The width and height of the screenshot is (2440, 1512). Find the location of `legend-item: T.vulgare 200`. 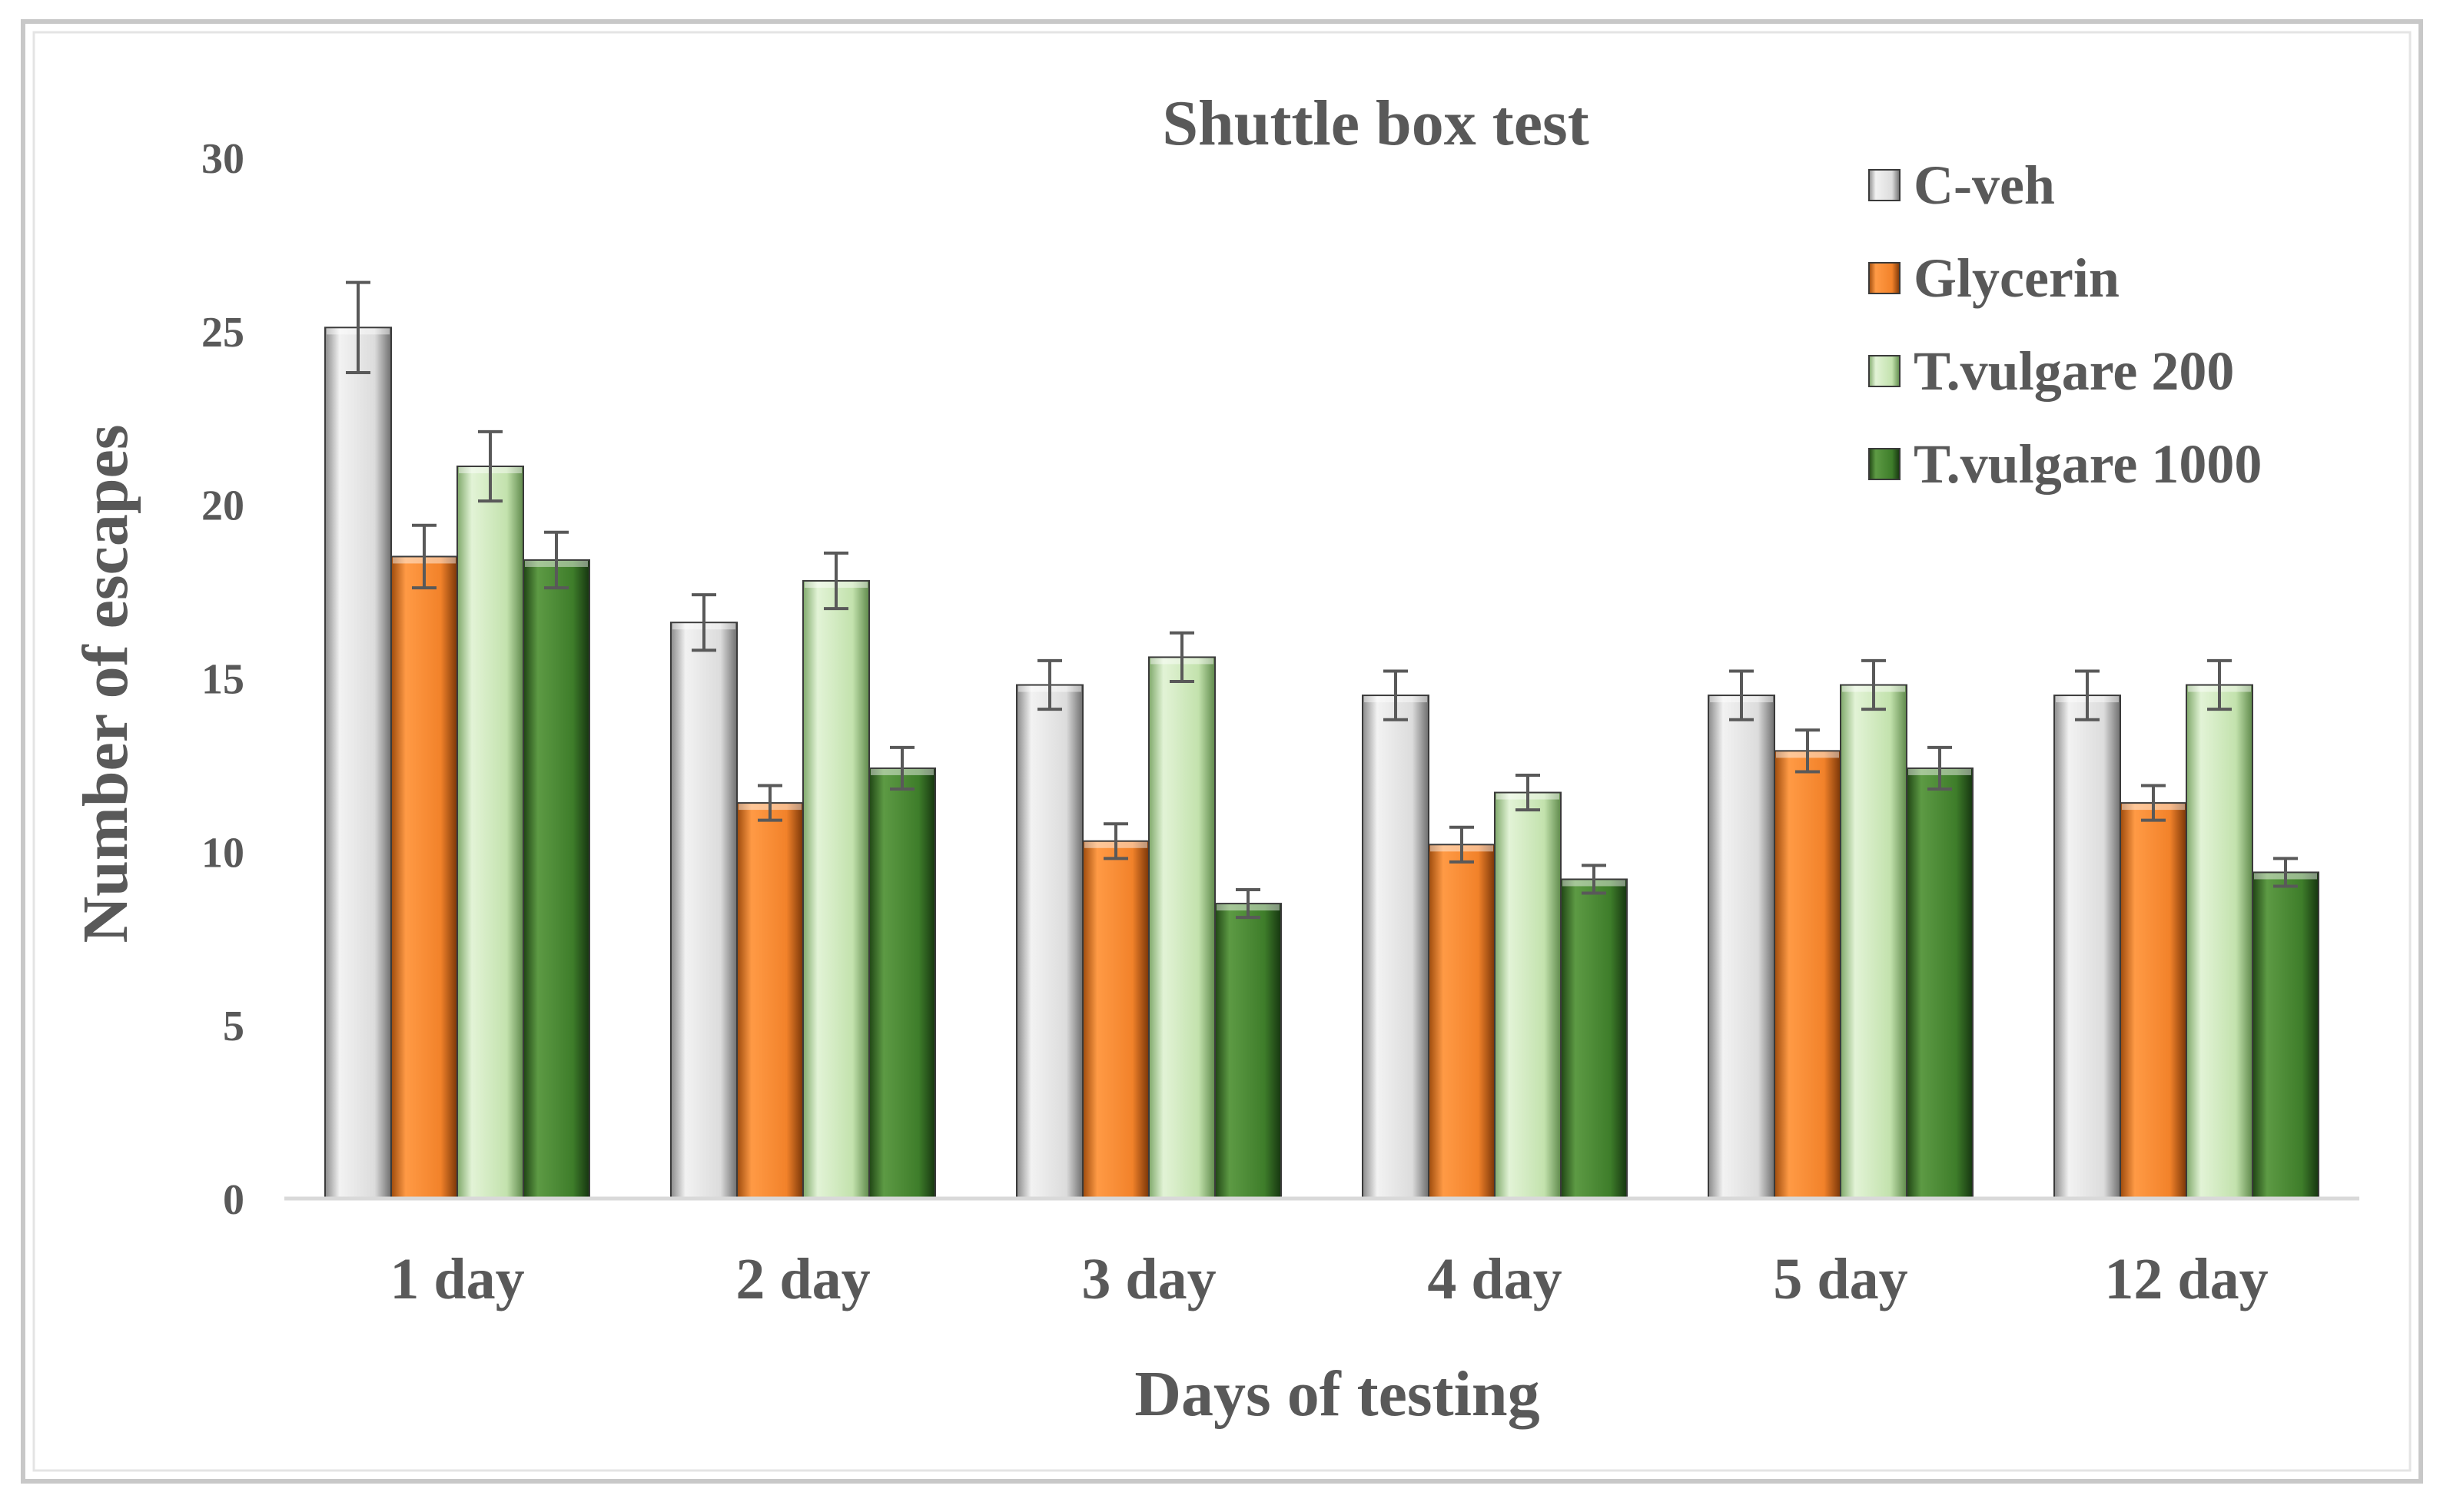

legend-item: T.vulgare 200 is located at coordinates (2051, 371).